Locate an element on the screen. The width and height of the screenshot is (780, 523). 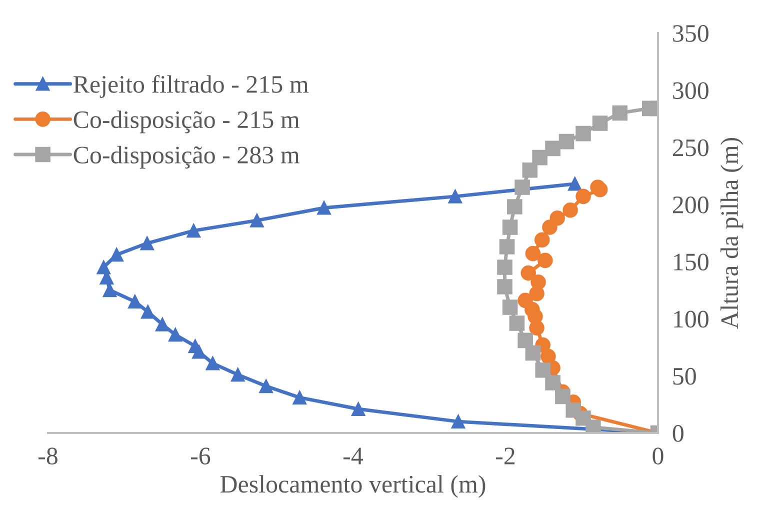
legend-label: Rejeito filtrado - 215 m is located at coordinates (191, 86).